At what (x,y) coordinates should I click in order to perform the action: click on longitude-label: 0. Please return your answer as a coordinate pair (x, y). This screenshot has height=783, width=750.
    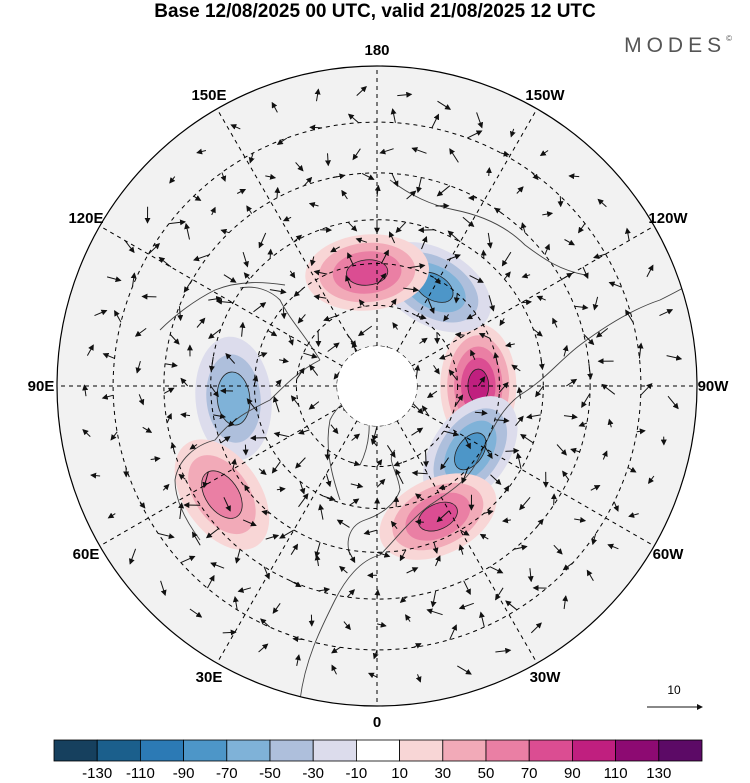
    Looking at the image, I should click on (377, 722).